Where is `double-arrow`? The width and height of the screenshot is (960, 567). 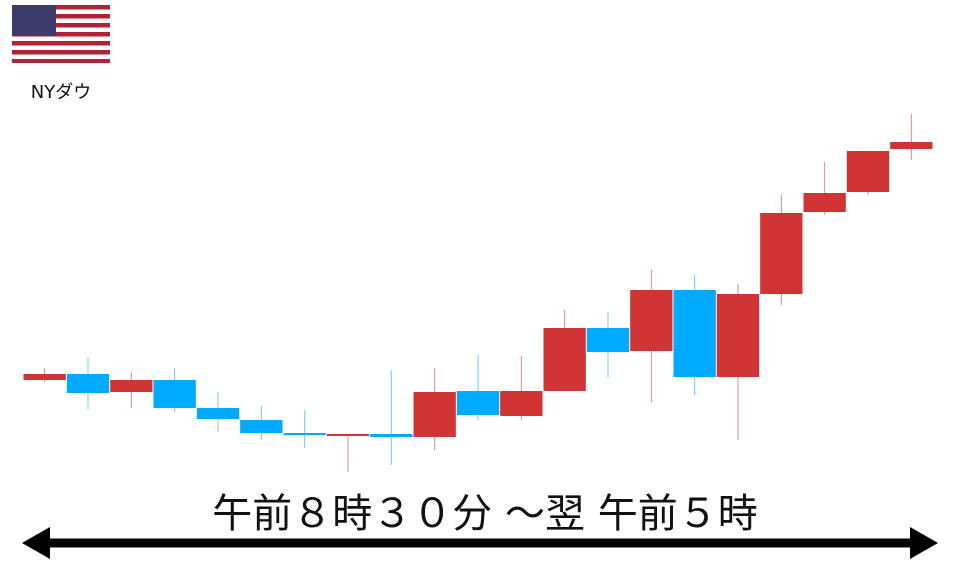 double-arrow is located at coordinates (480, 543).